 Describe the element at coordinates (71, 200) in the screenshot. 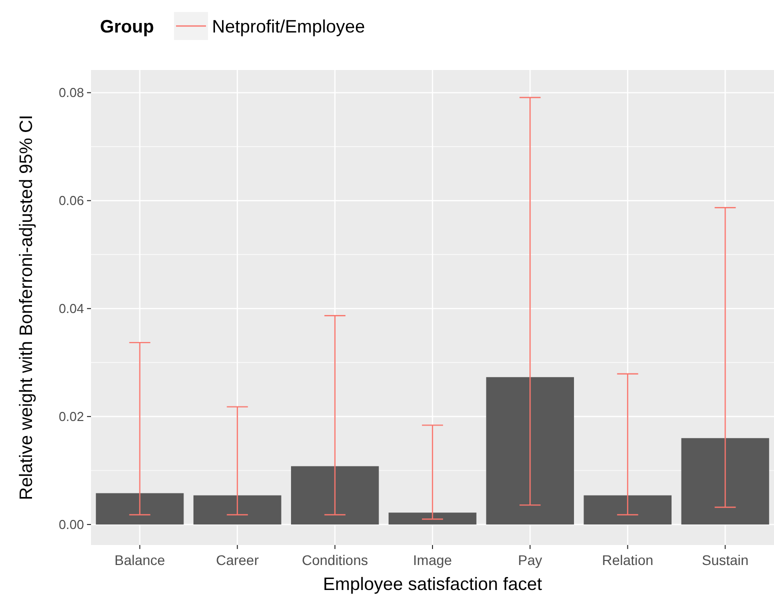

I see `y-tick-label: 0.06` at that location.